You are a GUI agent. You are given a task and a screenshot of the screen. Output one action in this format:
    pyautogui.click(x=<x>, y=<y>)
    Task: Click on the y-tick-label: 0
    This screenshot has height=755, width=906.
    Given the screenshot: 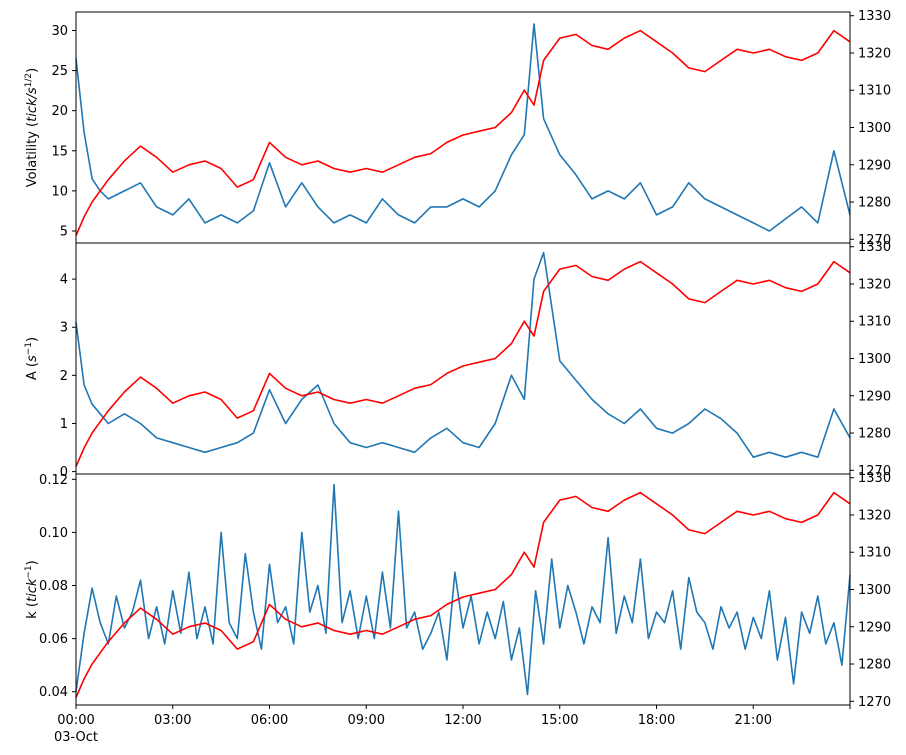 What is the action you would take?
    pyautogui.click(x=64, y=472)
    